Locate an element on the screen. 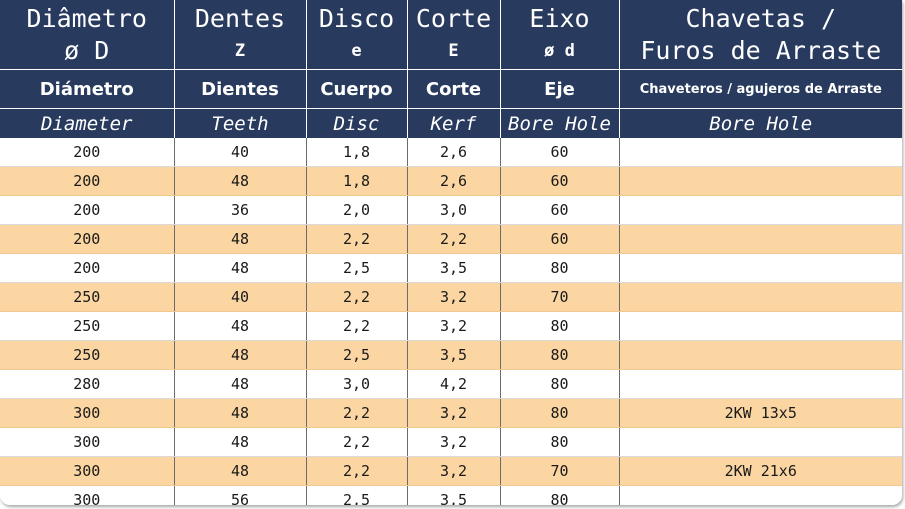 The image size is (905, 509). table-row: 200 40 1,8 2,6 60 is located at coordinates (451, 152).